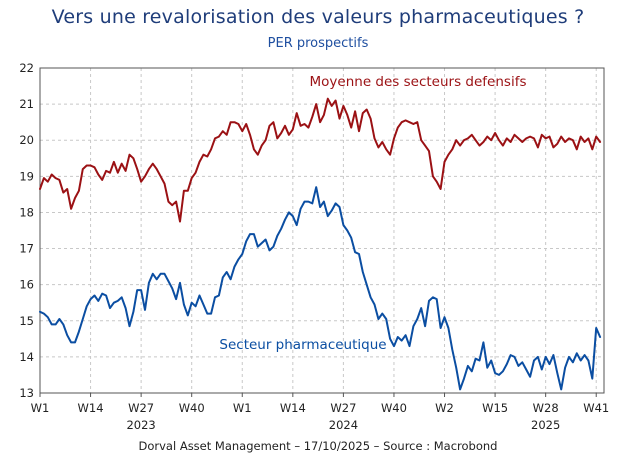 Image resolution: width=636 pixels, height=469 pixels. Describe the element at coordinates (546, 408) in the screenshot. I see `x-tick-label: W28` at that location.